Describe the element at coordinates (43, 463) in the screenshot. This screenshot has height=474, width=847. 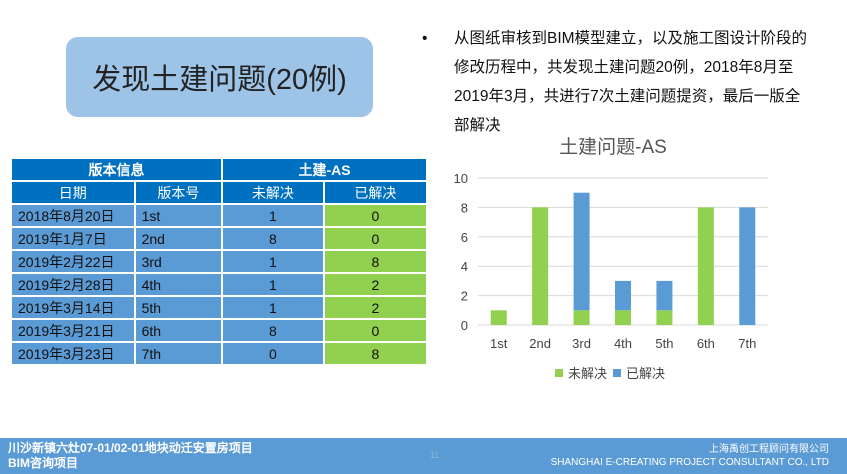
I see `project-subtitle: BIM咨询项目` at that location.